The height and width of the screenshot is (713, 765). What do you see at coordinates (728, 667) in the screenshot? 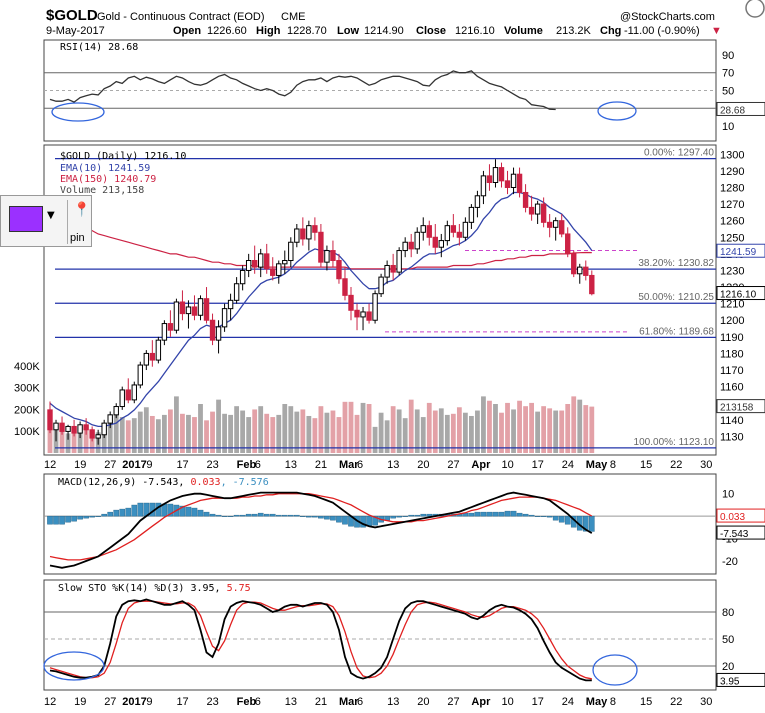
I see `sto-y-tick: 20` at bounding box center [728, 667].